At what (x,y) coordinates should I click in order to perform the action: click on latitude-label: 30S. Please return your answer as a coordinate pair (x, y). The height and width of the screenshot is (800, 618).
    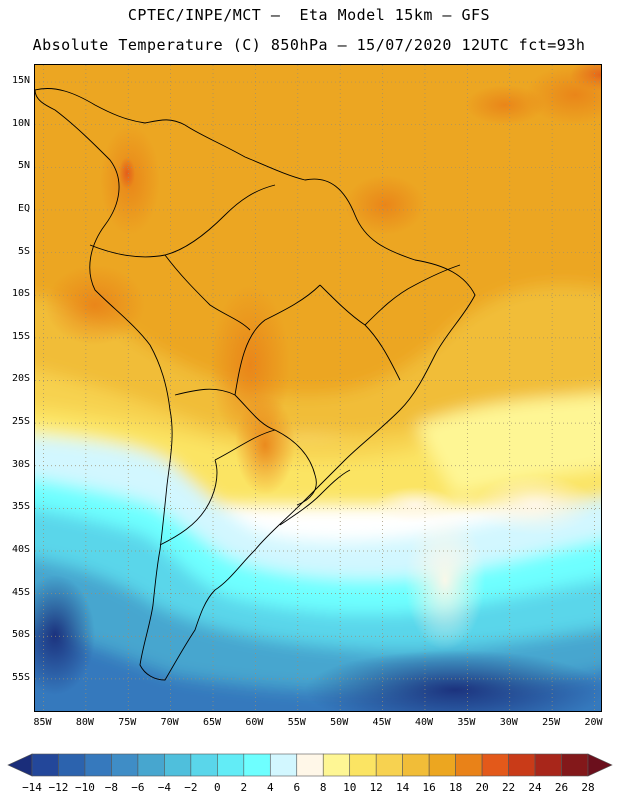
    Looking at the image, I should click on (20, 464).